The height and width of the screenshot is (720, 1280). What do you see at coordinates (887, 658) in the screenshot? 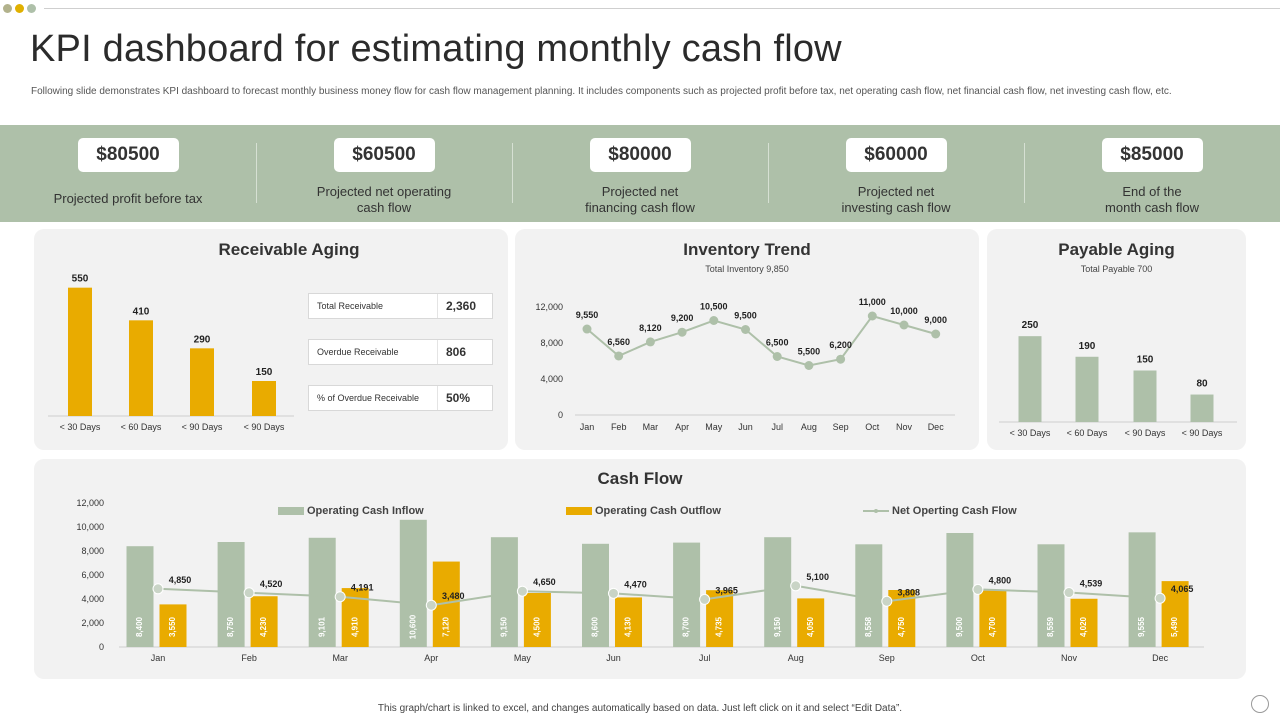
I see `x-tick-label: Sep` at bounding box center [887, 658].